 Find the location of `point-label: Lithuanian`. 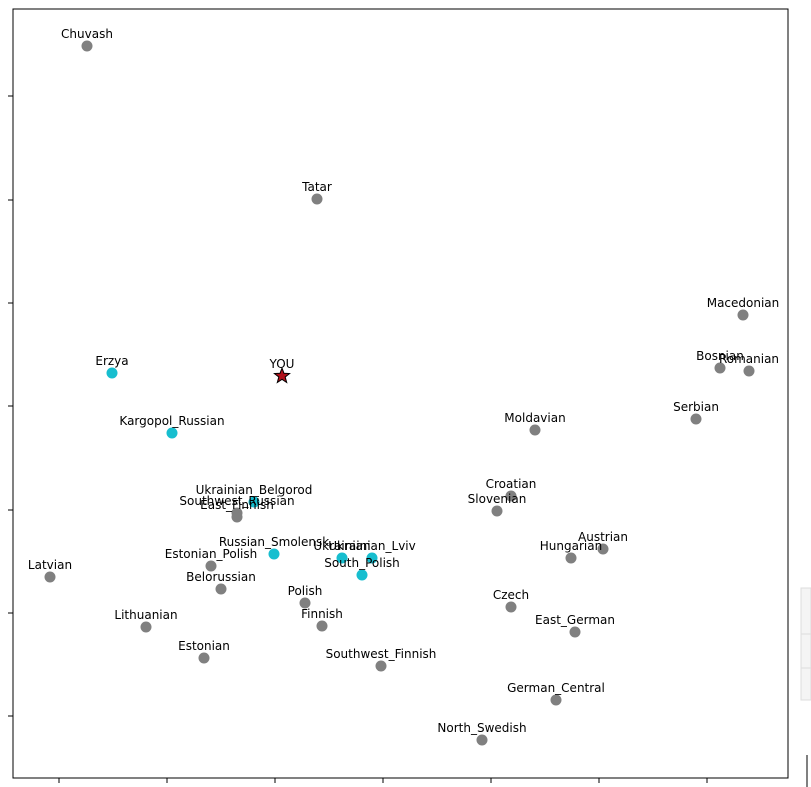

point-label: Lithuanian is located at coordinates (145, 615).